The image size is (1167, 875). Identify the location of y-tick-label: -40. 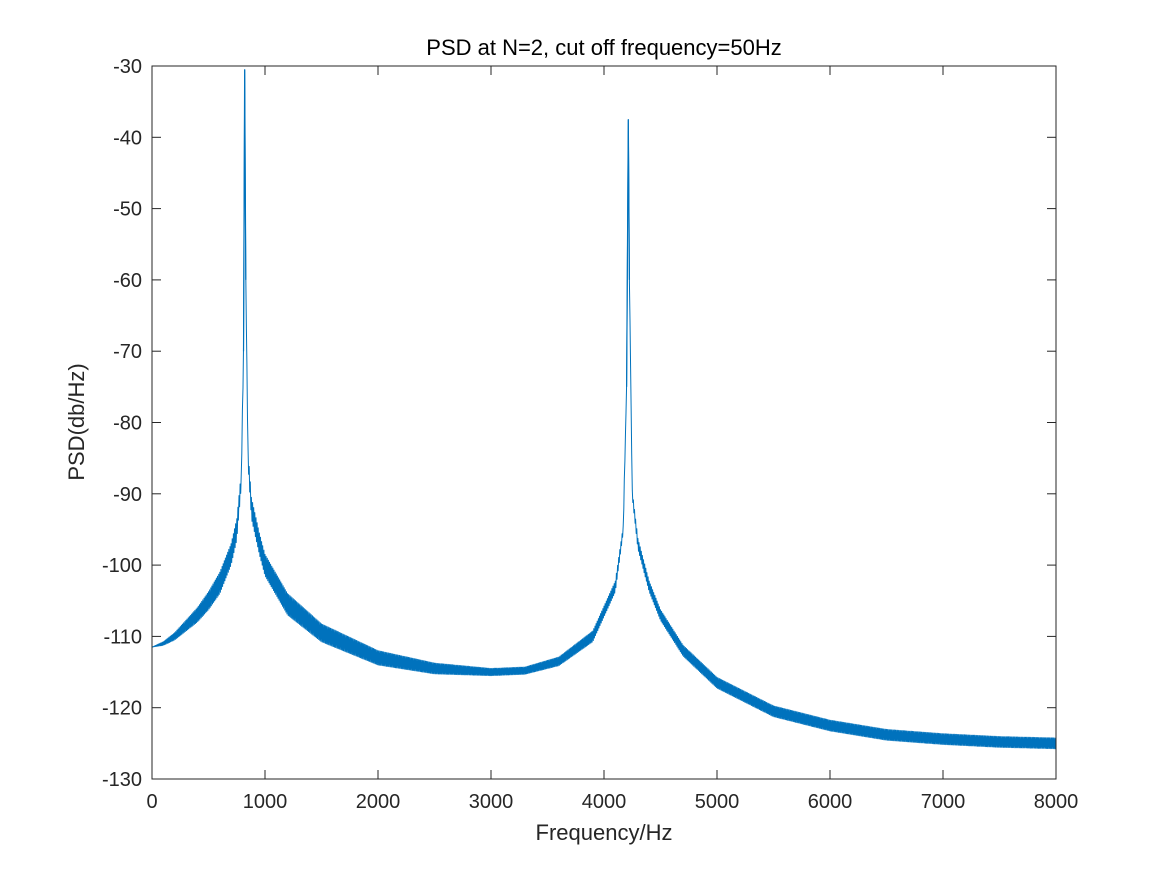
(127, 138).